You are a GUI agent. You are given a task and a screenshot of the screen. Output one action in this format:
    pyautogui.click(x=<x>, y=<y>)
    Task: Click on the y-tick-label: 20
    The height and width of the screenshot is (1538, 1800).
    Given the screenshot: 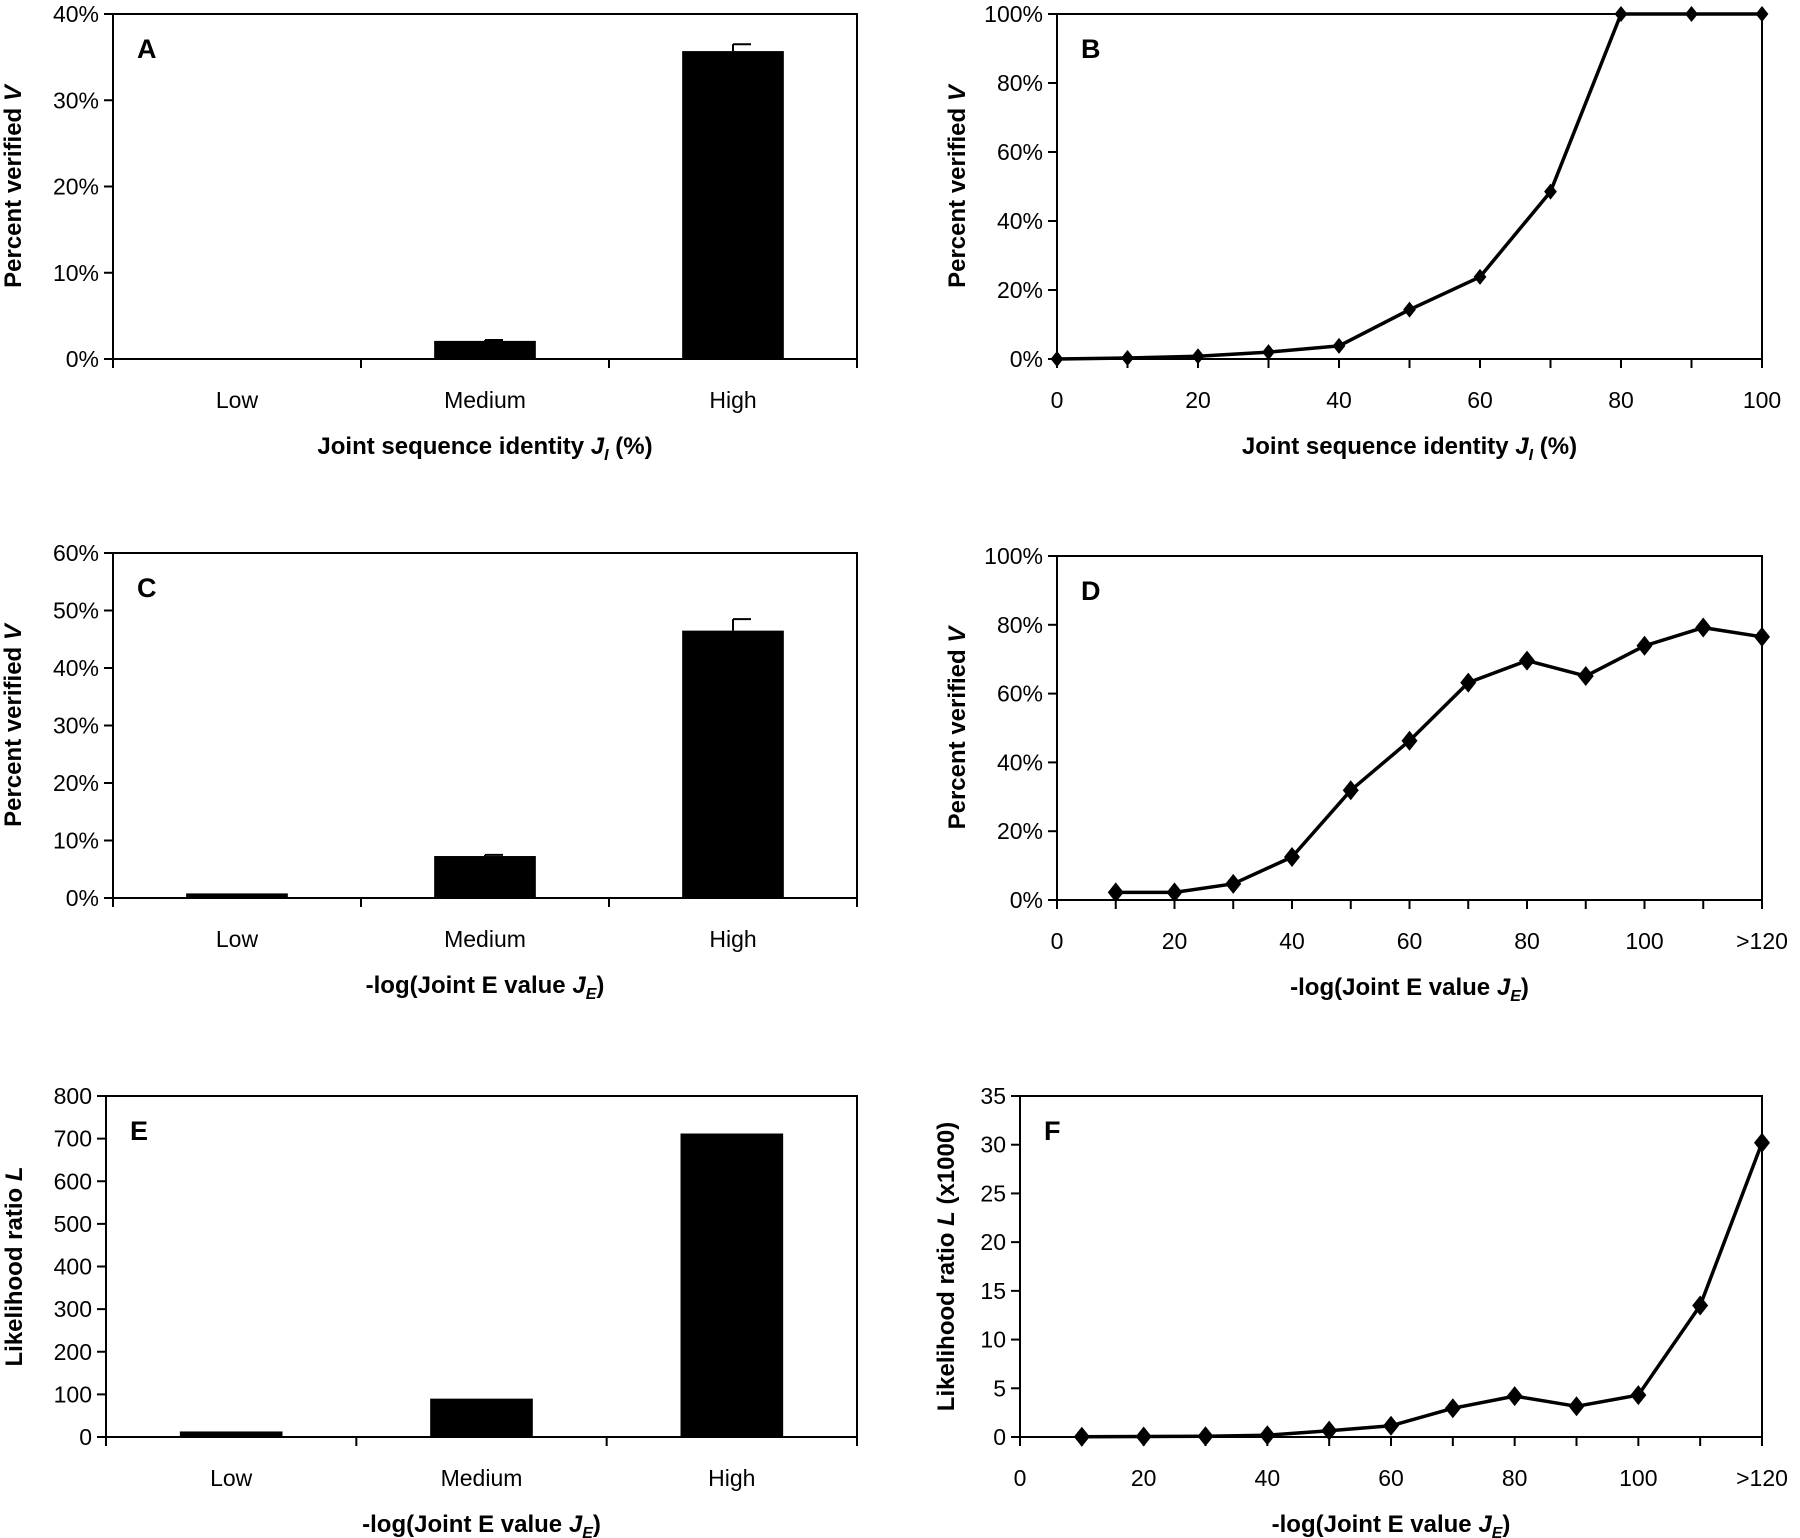 What is the action you would take?
    pyautogui.click(x=993, y=1242)
    